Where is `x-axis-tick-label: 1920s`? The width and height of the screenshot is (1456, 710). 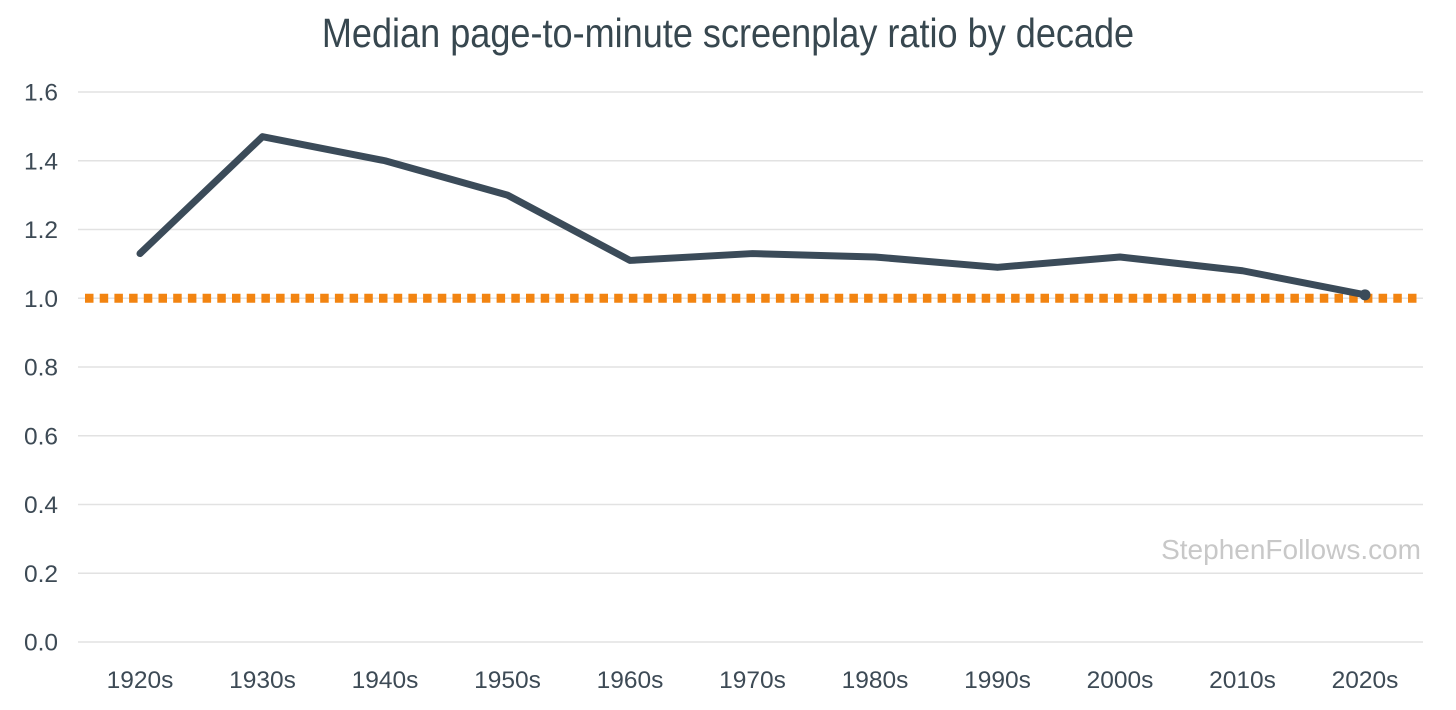 x-axis-tick-label: 1920s is located at coordinates (140, 680).